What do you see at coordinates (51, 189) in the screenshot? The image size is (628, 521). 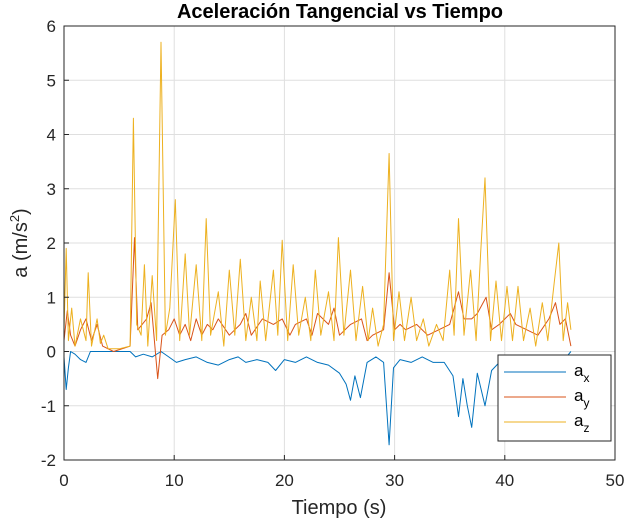 I see `y-tick-label: 3` at bounding box center [51, 189].